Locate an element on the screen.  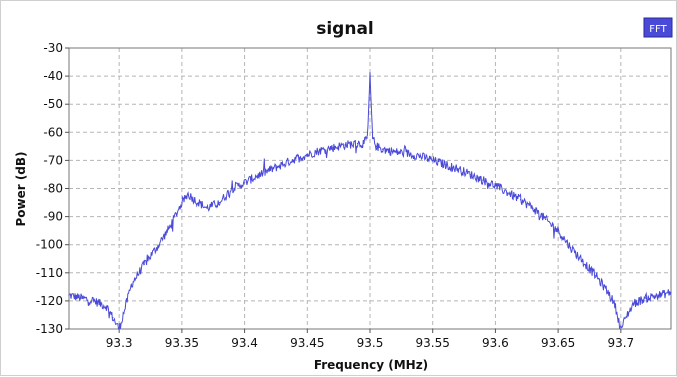
y-tick-label: -60 is located at coordinates (53, 132).